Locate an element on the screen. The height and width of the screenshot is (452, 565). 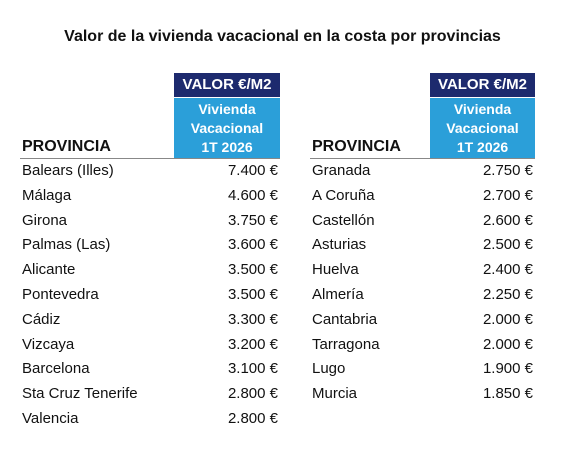
province: Cádiz is located at coordinates (41, 319).